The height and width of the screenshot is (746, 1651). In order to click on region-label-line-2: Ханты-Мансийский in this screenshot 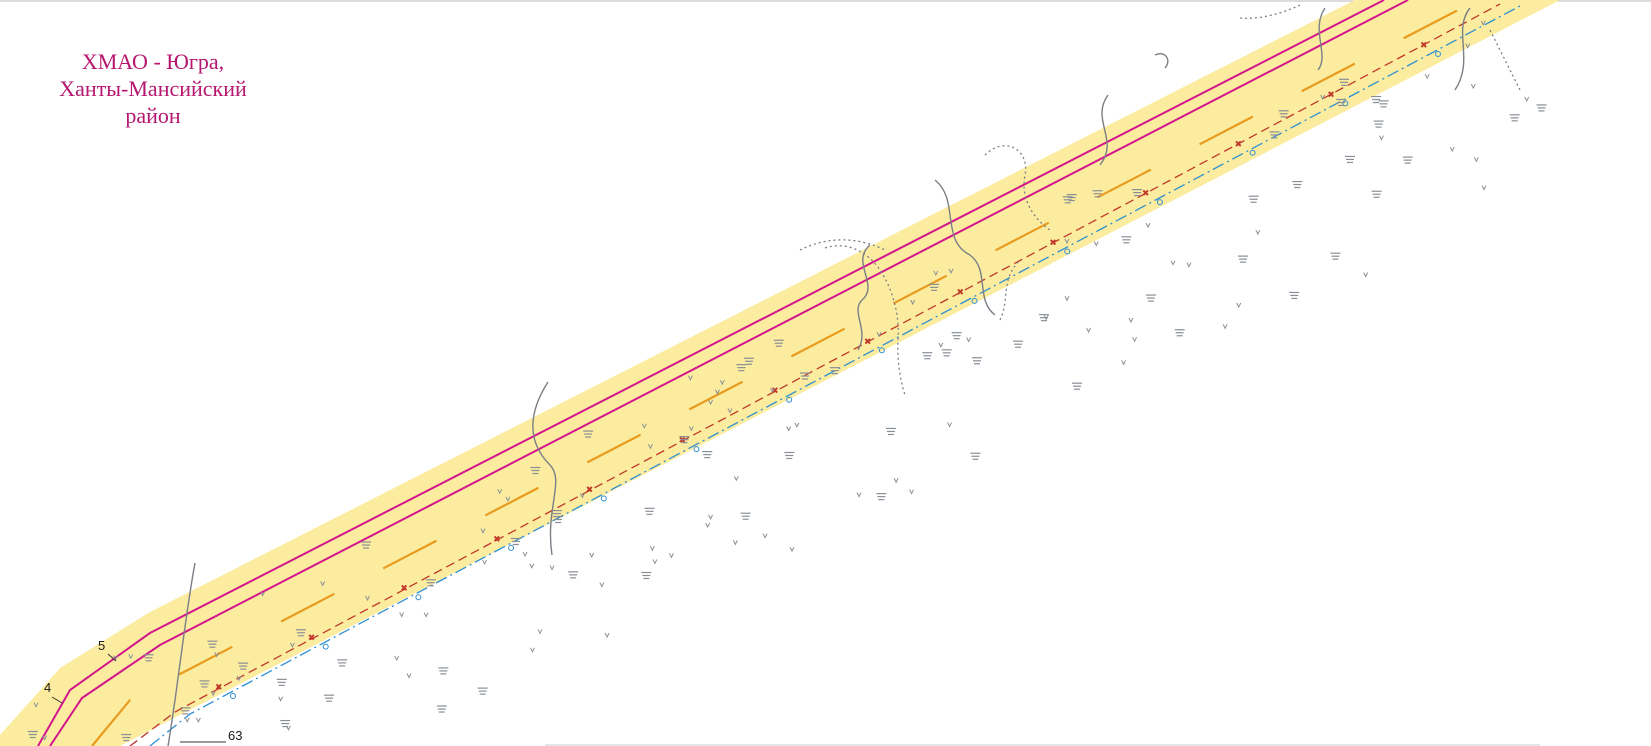, I will do `click(153, 88)`.